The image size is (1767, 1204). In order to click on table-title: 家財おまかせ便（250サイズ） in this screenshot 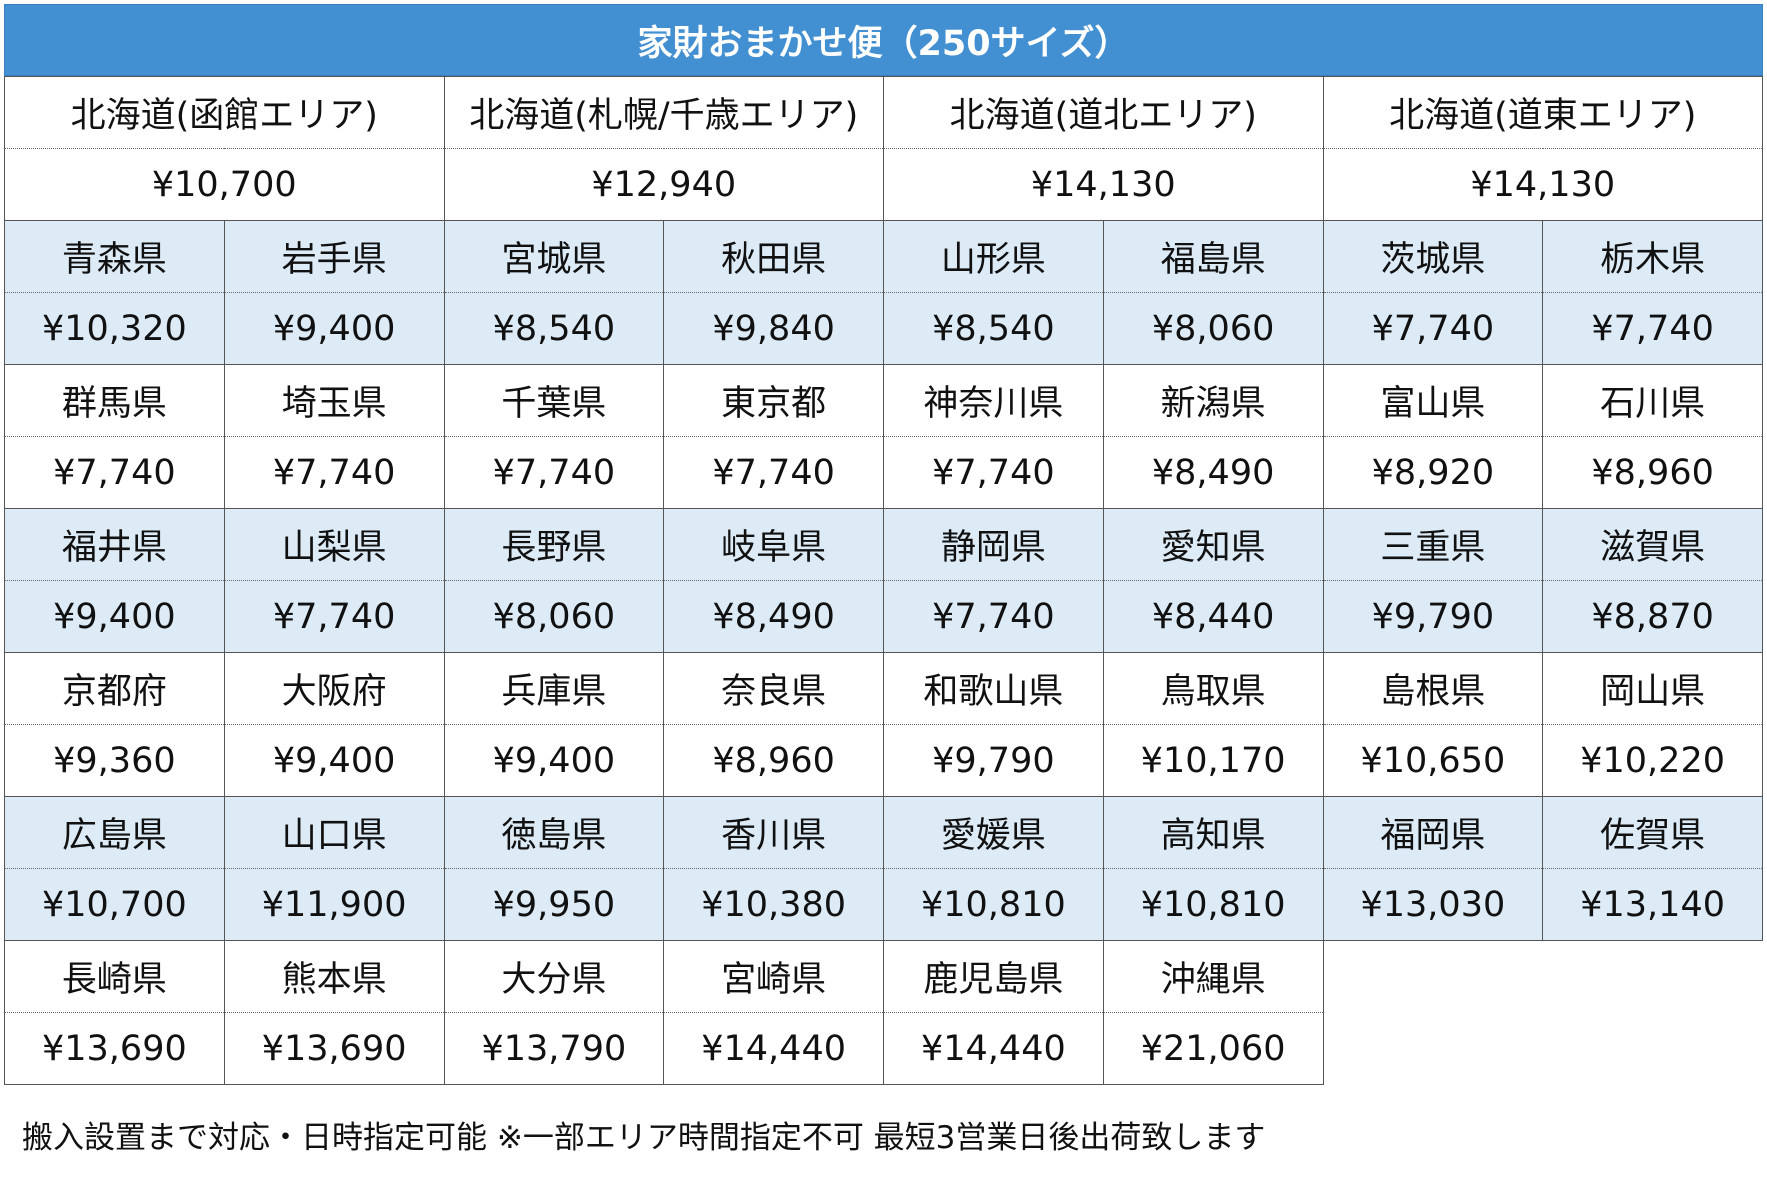, I will do `click(883, 40)`.